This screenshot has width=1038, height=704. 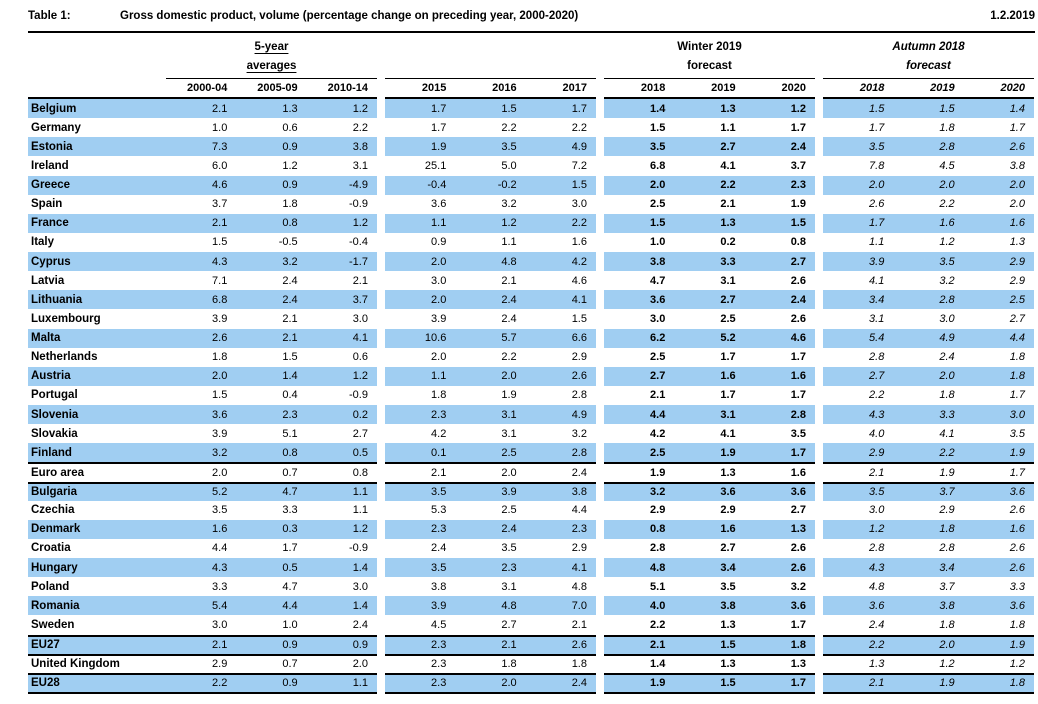 What do you see at coordinates (439, 108) in the screenshot?
I see `value-cell: 1.7` at bounding box center [439, 108].